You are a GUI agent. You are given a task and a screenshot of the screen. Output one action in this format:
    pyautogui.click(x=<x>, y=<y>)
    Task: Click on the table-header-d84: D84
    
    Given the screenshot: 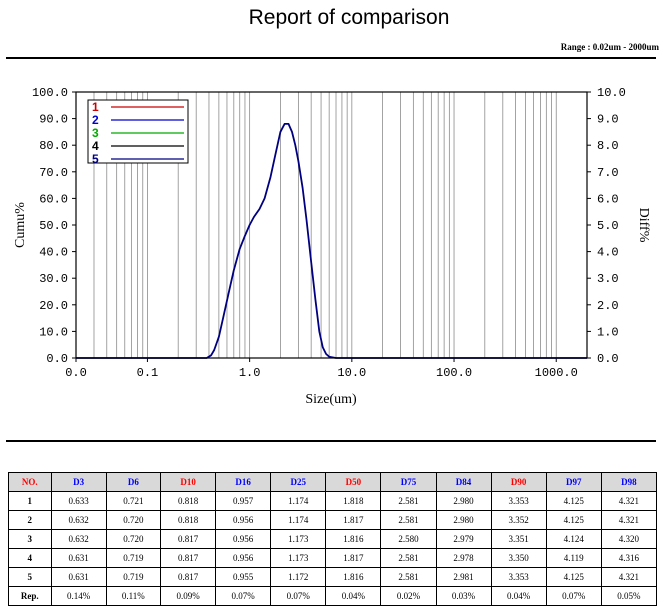 What is the action you would take?
    pyautogui.click(x=463, y=482)
    